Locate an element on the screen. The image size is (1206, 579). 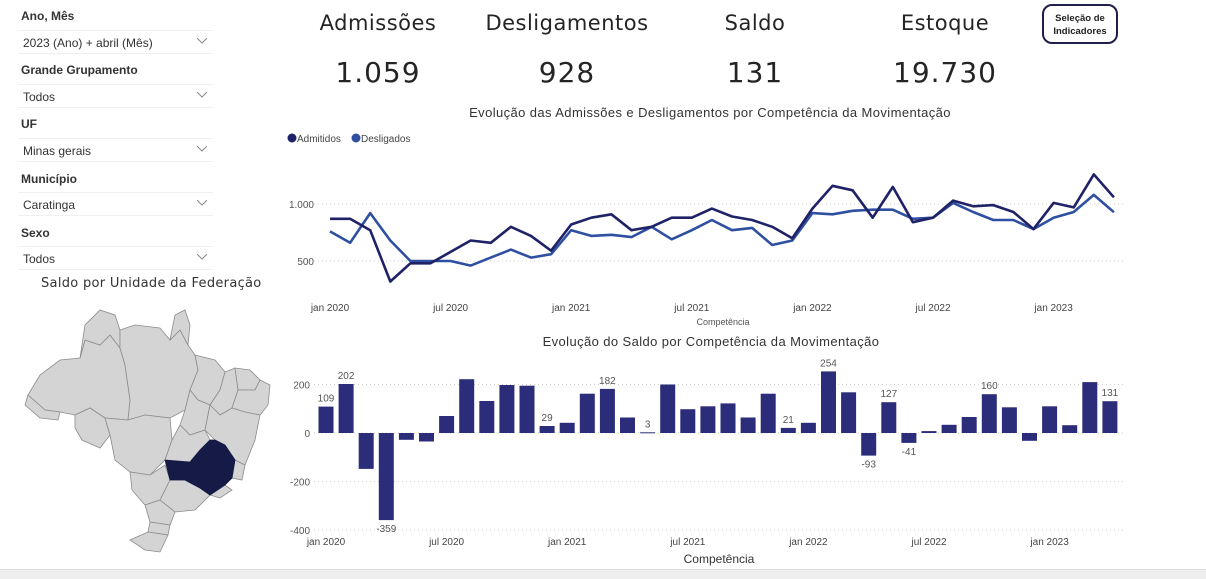
filter-label-ano-mes: Ano, Mês is located at coordinates (48, 16).